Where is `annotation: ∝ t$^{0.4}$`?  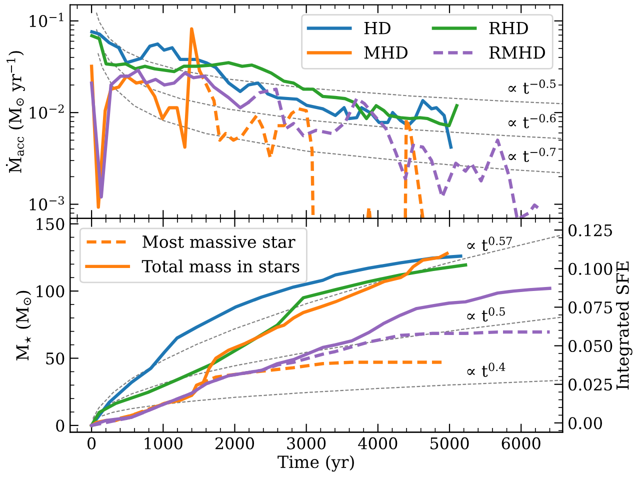
annotation: ∝ t$^{0.4}$ is located at coordinates (486, 369).